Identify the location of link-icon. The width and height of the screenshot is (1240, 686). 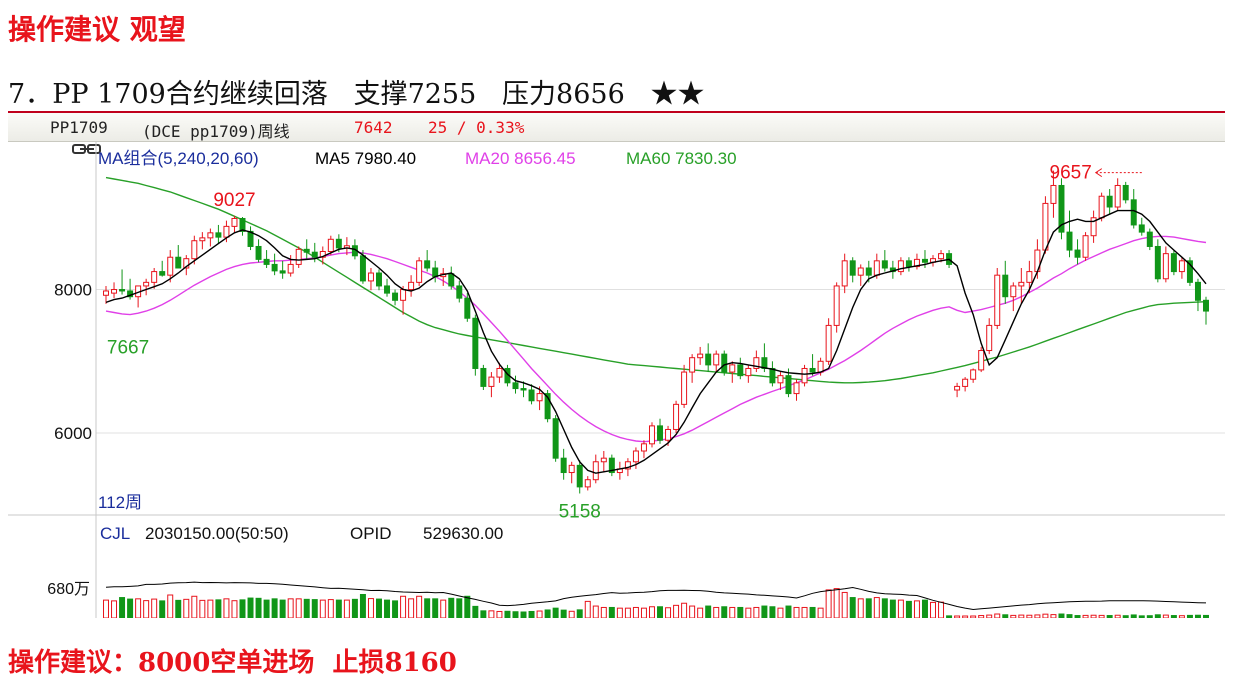
(57, 137).